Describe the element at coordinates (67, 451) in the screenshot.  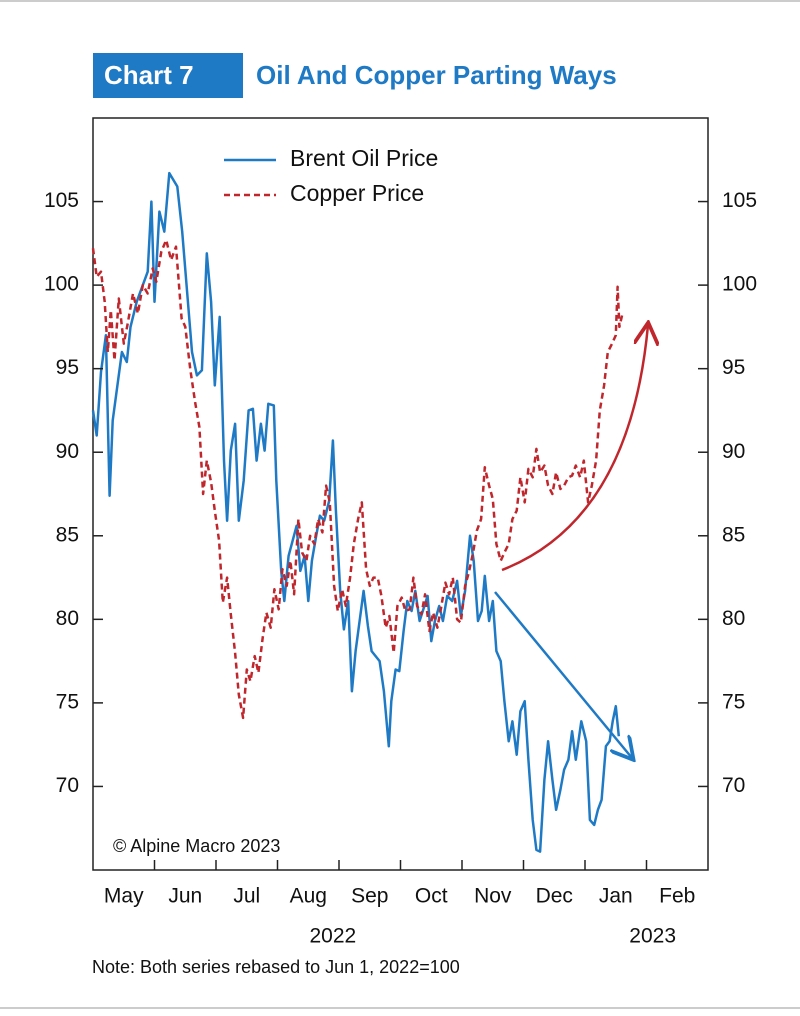
I see `y-tick-label: 90` at that location.